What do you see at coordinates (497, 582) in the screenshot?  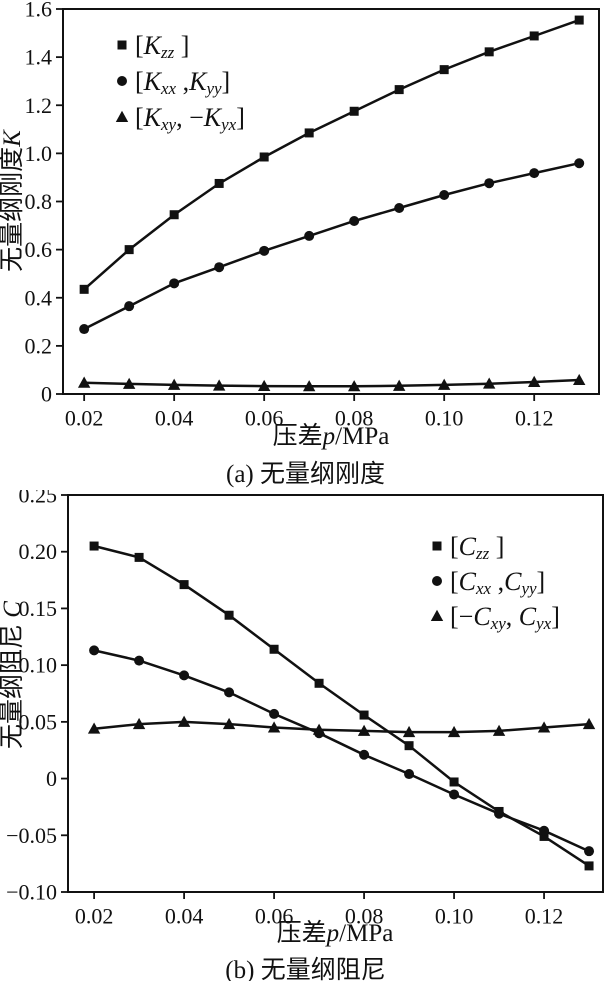 I see `legend-label: [Cxx ,Cyy]` at bounding box center [497, 582].